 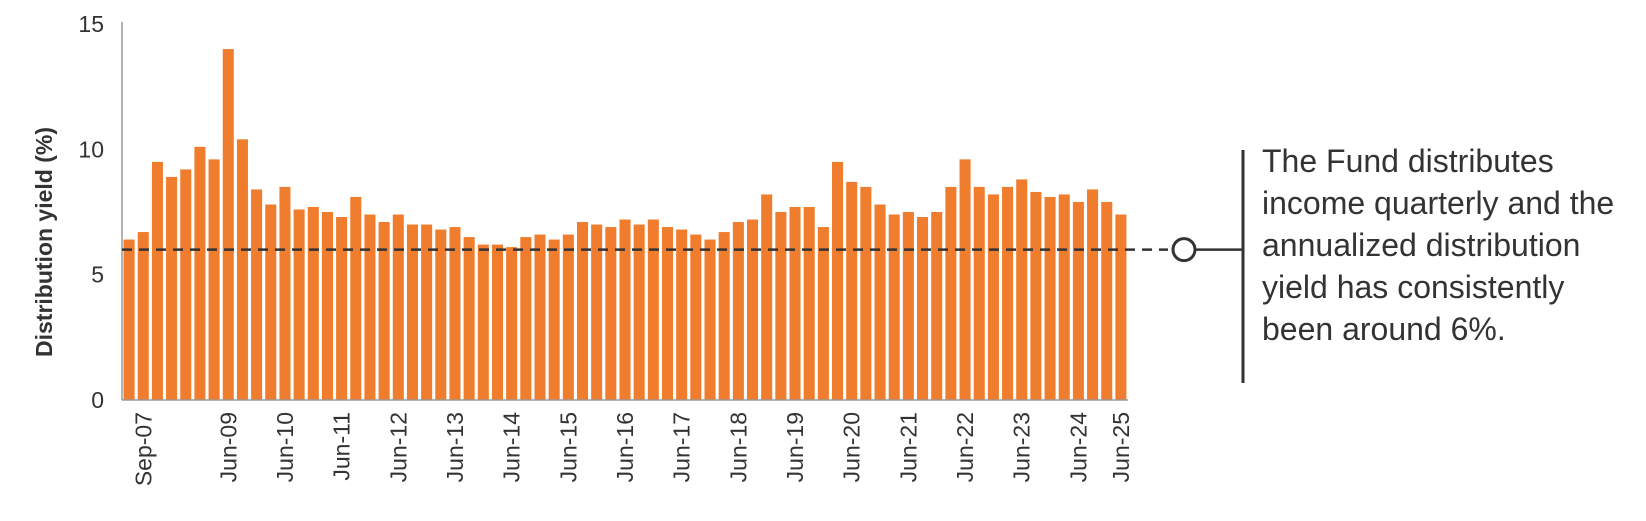 What do you see at coordinates (795, 447) in the screenshot?
I see `x-tick-label: Jun-19` at bounding box center [795, 447].